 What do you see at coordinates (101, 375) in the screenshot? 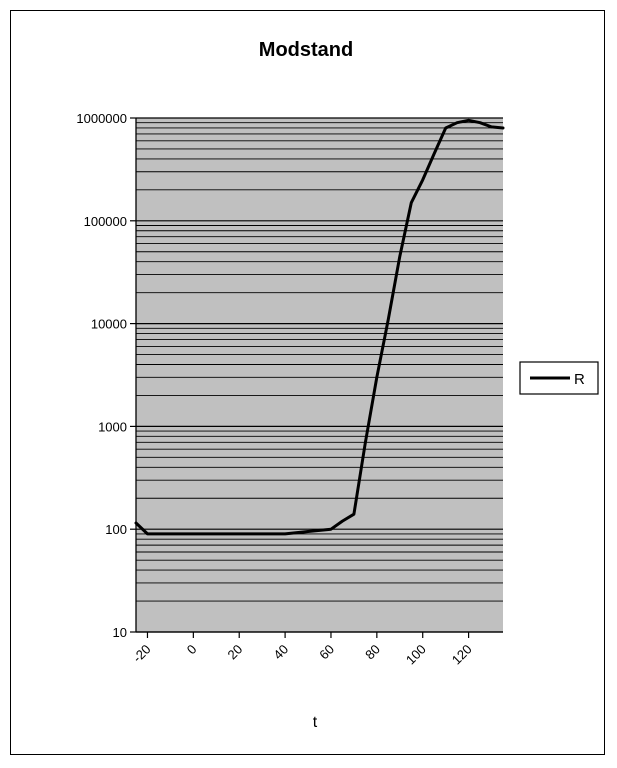
I see `y-tick-labels: 10 100 1000 10000 100000 1000000` at bounding box center [101, 375].